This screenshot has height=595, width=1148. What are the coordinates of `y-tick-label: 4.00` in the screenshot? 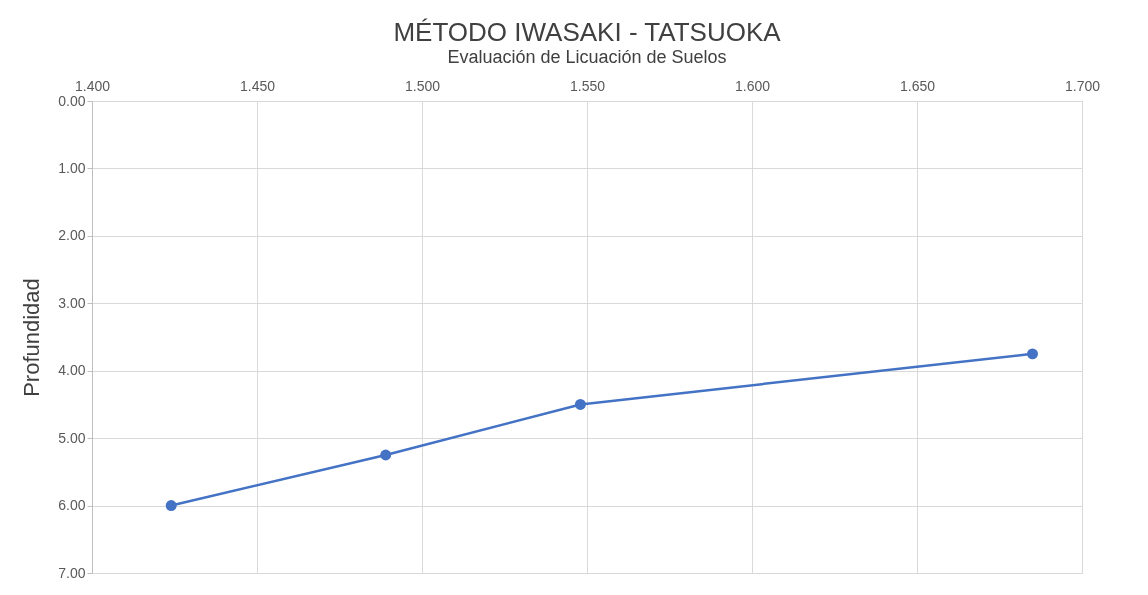 It's located at (72, 370).